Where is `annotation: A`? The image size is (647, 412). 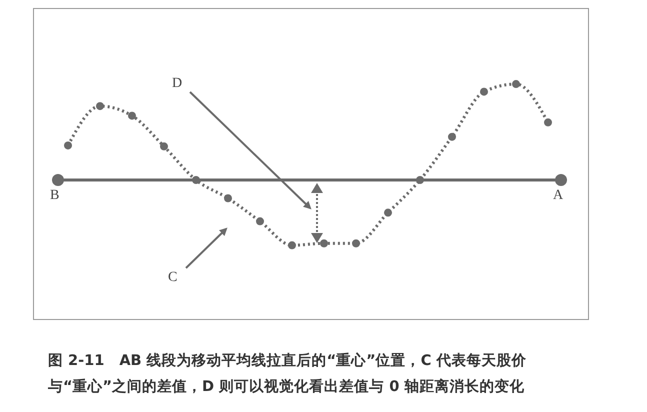 annotation: A is located at coordinates (558, 196).